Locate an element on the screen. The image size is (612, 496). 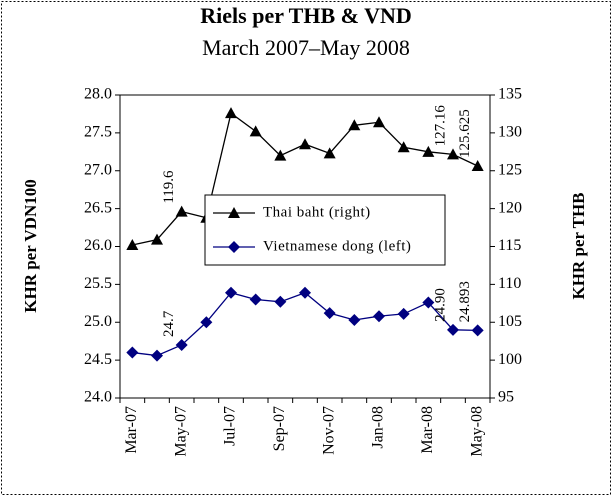
y-tick-label: 26.0 is located at coordinates (98, 245).